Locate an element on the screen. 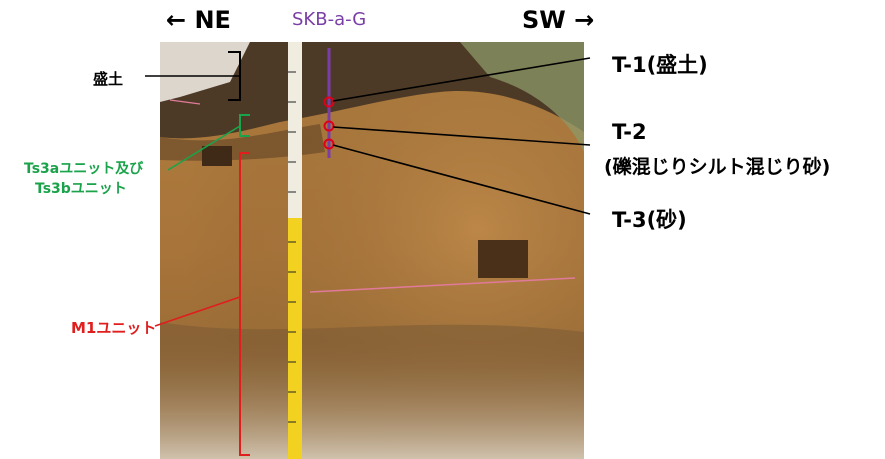 The height and width of the screenshot is (459, 885). unit-label-fill: 盛土 is located at coordinates (108, 79).